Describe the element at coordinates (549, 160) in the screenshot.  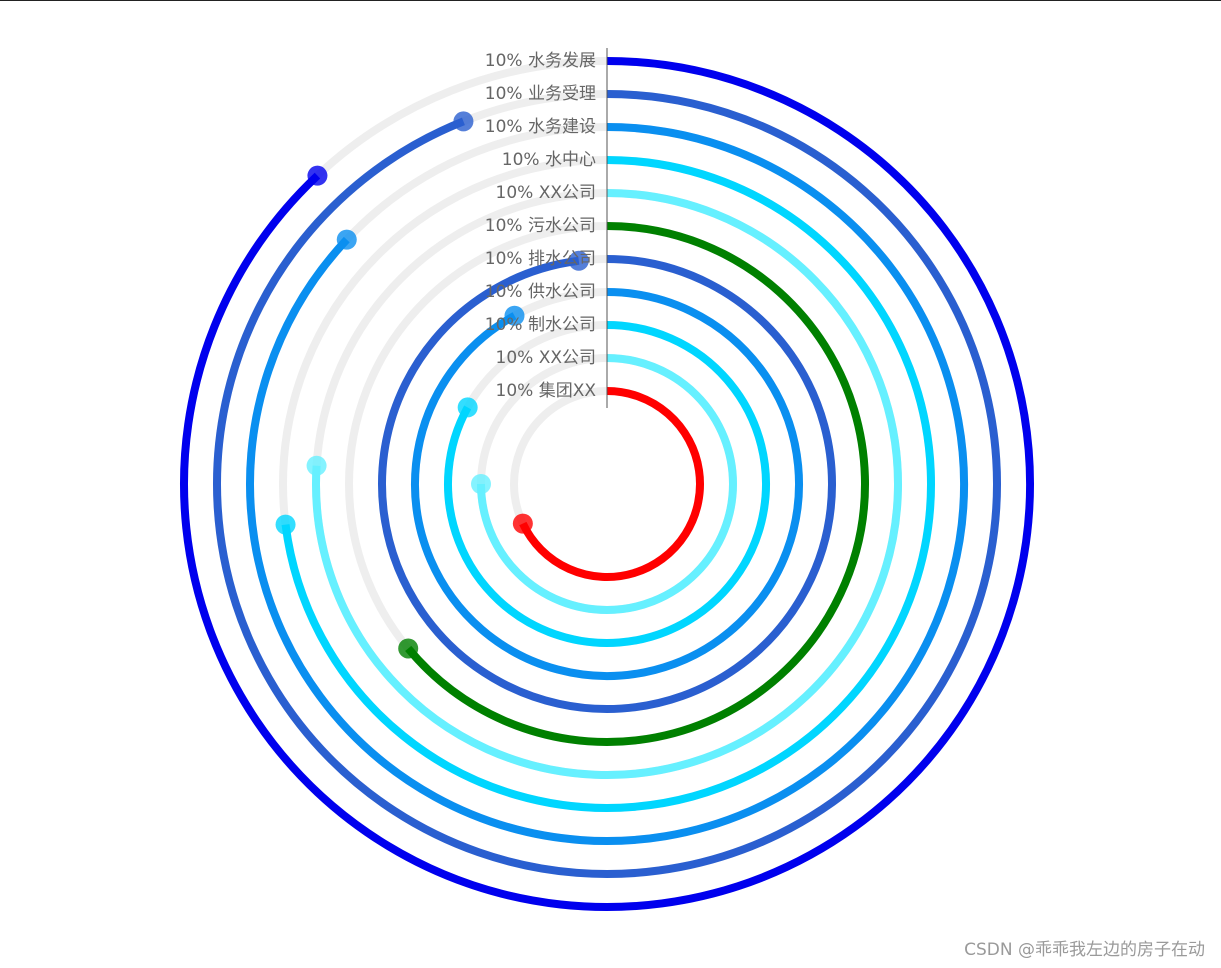
I see `ring-label-7: 10% 水中心` at that location.